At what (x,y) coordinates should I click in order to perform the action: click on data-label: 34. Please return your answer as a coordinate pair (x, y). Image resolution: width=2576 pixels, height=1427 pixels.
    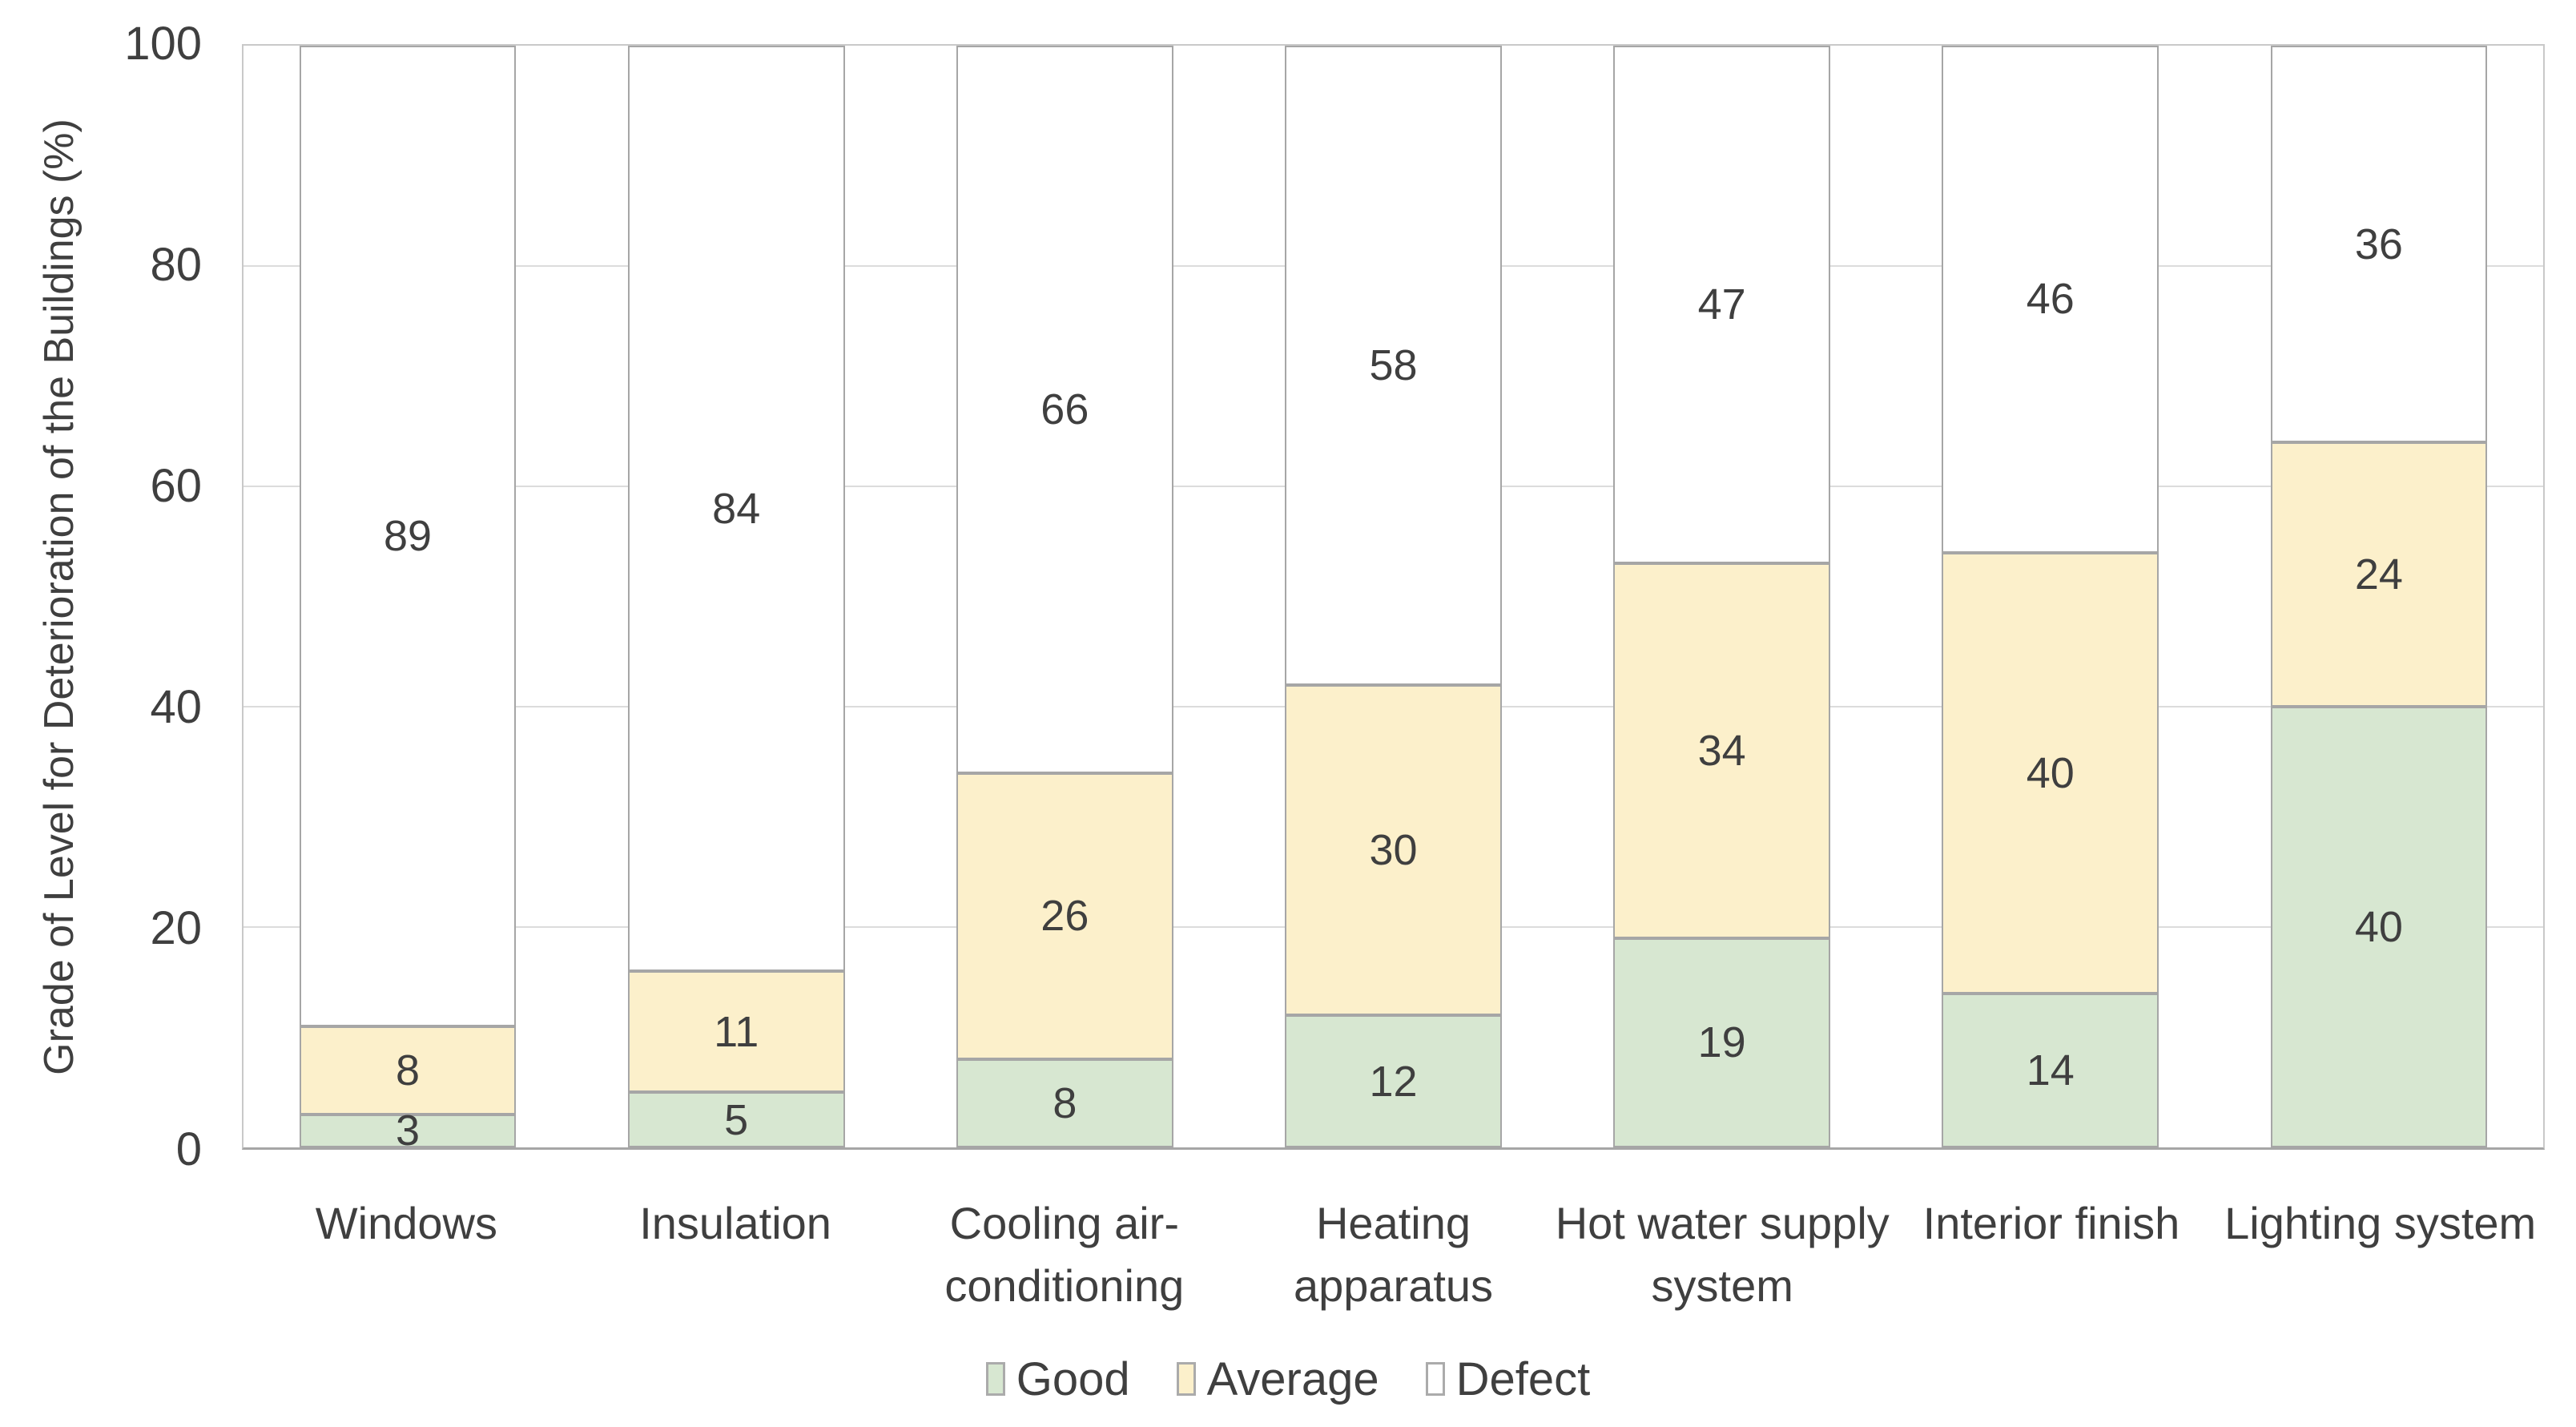
    Looking at the image, I should click on (1722, 751).